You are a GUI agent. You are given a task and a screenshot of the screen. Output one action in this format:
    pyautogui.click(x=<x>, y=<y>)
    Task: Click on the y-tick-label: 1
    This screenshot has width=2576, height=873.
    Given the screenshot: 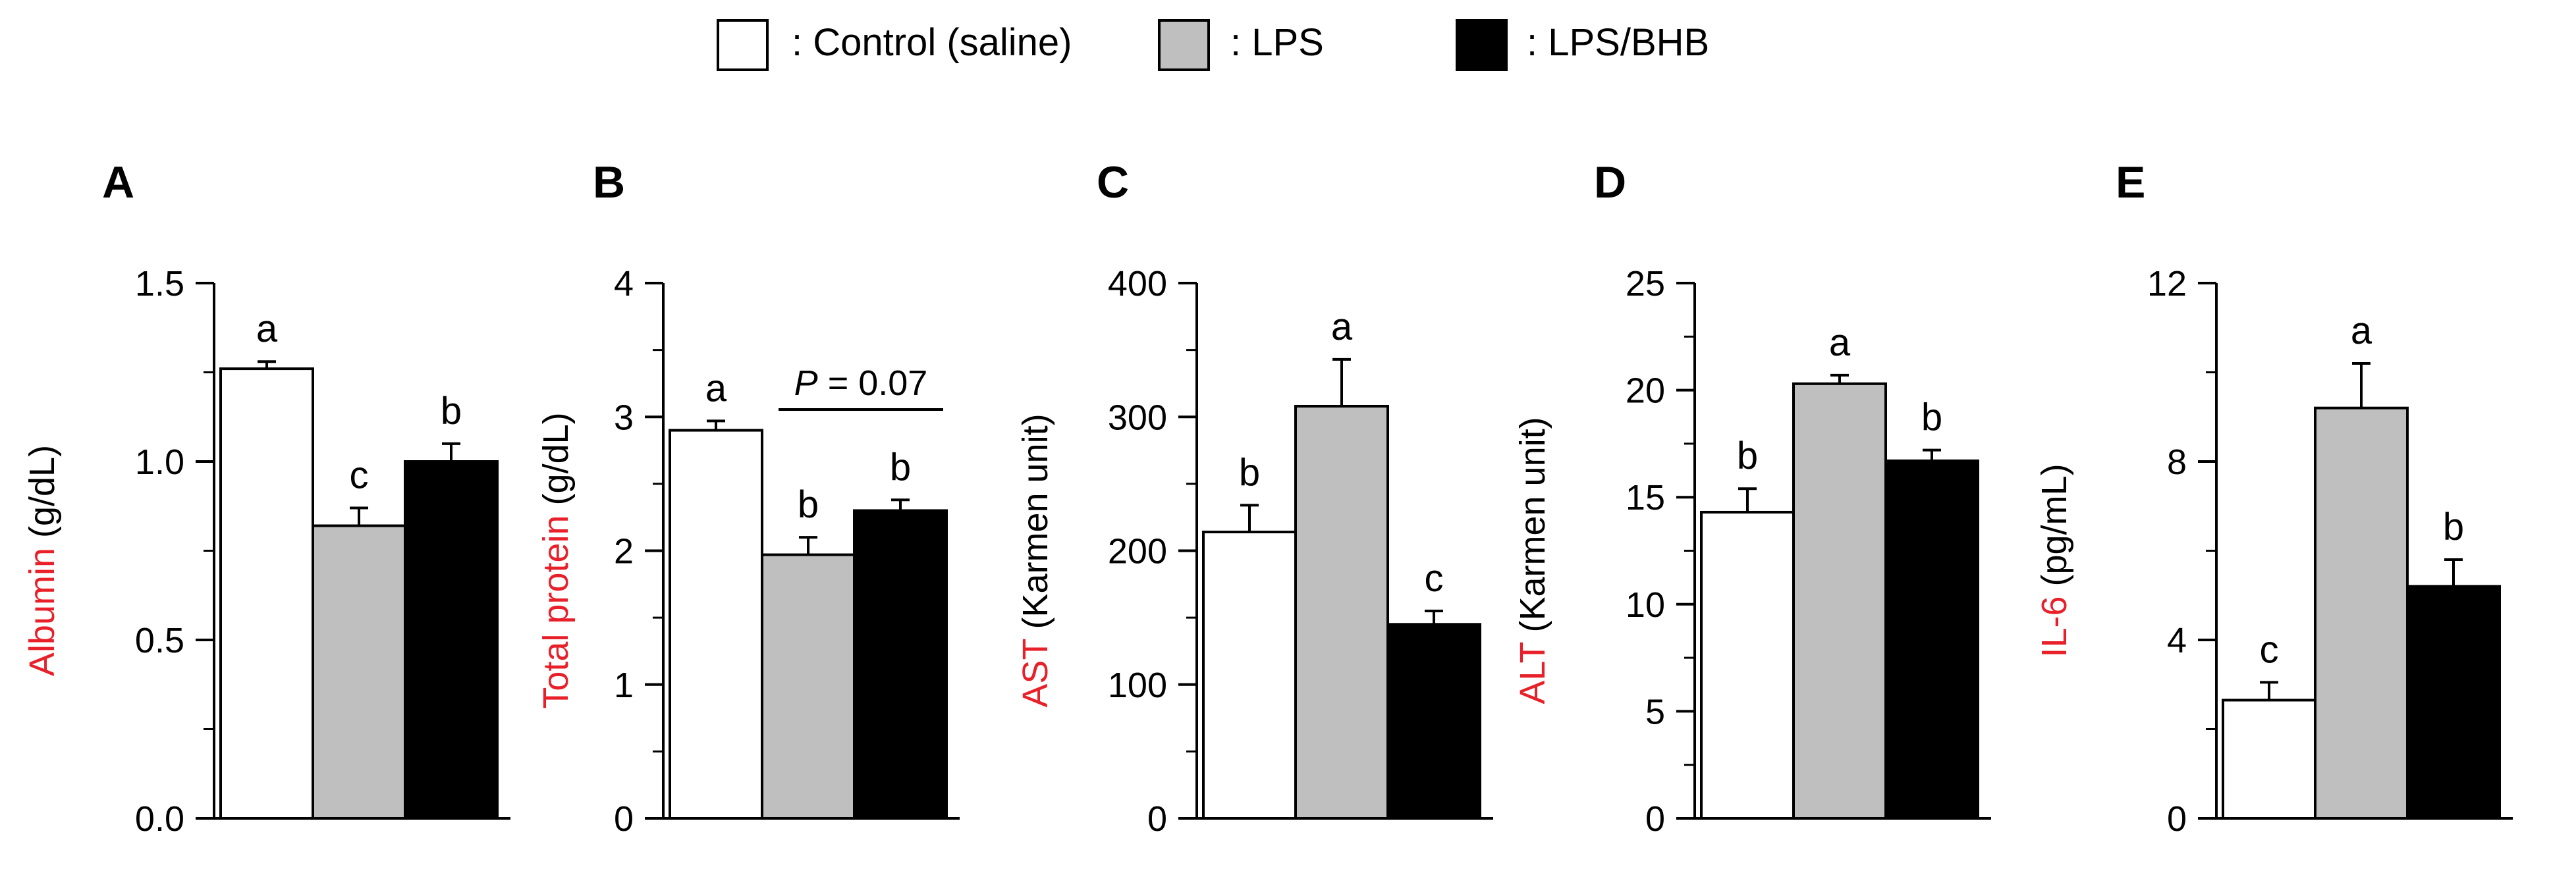 What is the action you would take?
    pyautogui.click(x=624, y=685)
    